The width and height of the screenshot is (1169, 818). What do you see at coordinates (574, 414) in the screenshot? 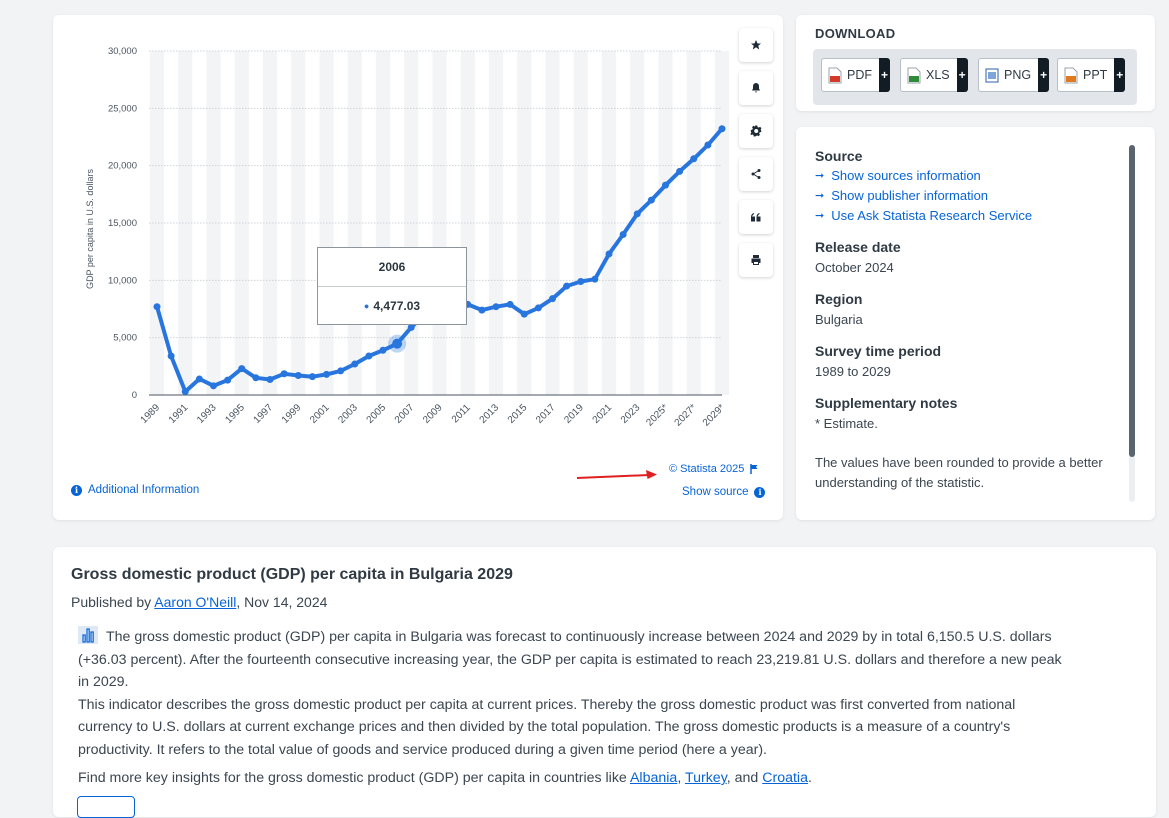
I see `x-tick-label: 2019` at bounding box center [574, 414].